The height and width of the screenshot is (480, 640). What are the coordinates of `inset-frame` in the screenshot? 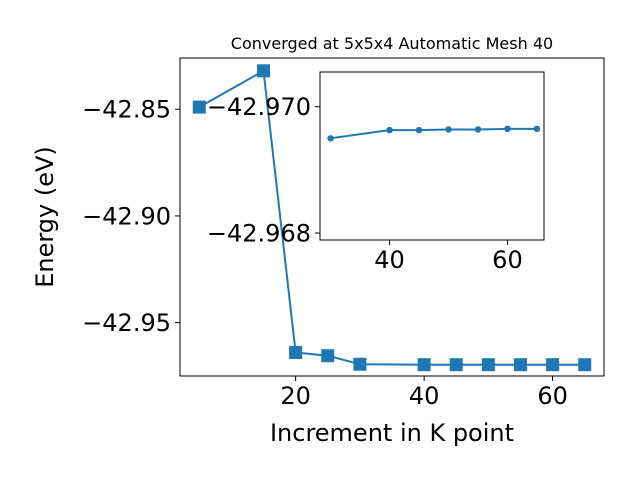 It's located at (432, 156).